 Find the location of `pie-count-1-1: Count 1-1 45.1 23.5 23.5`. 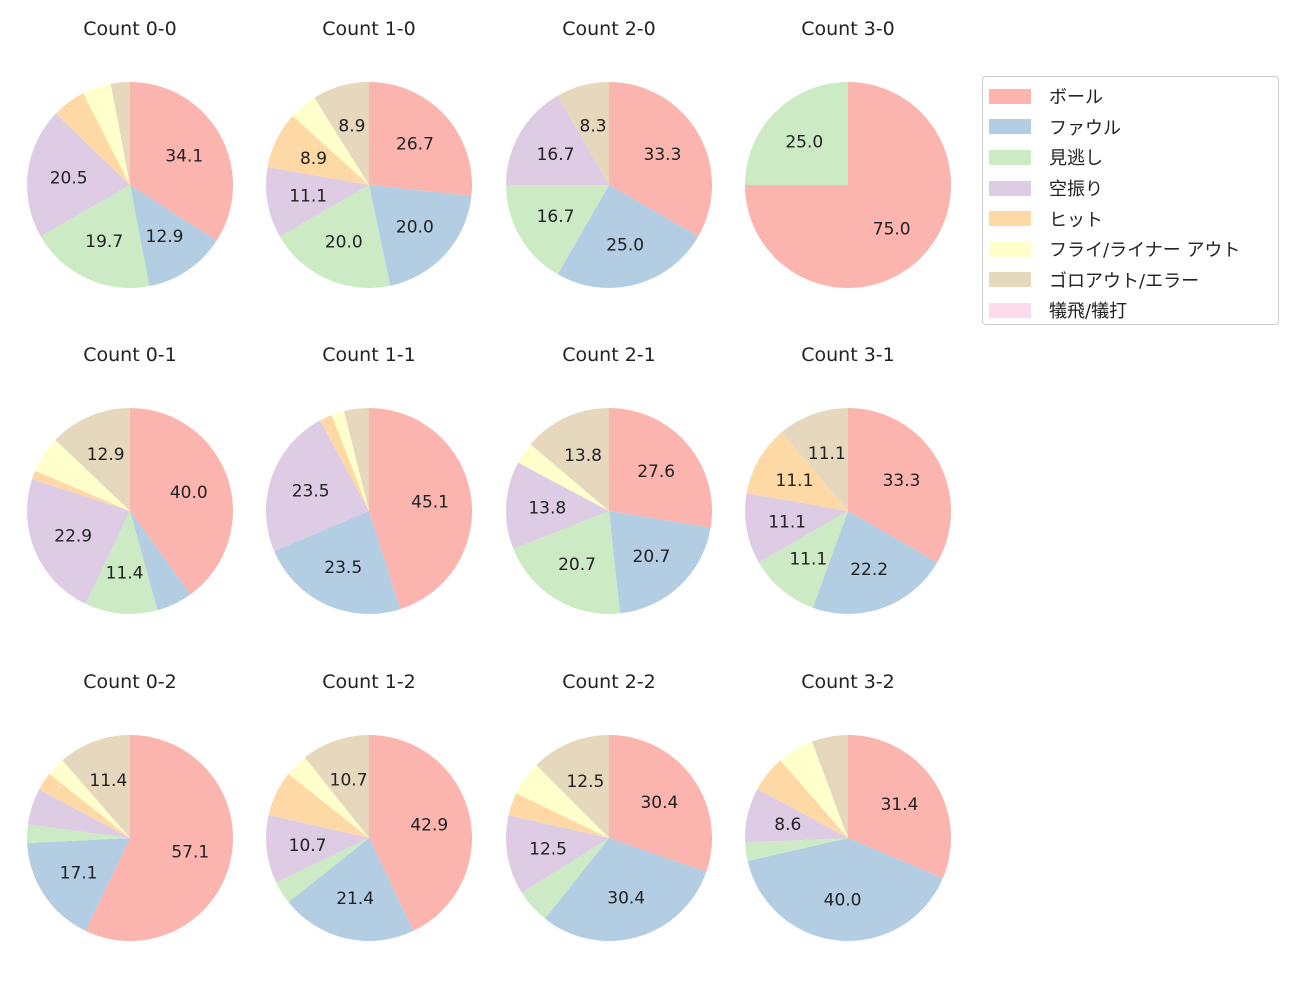

pie-count-1-1: Count 1-1 45.1 23.5 23.5 is located at coordinates (369, 479).